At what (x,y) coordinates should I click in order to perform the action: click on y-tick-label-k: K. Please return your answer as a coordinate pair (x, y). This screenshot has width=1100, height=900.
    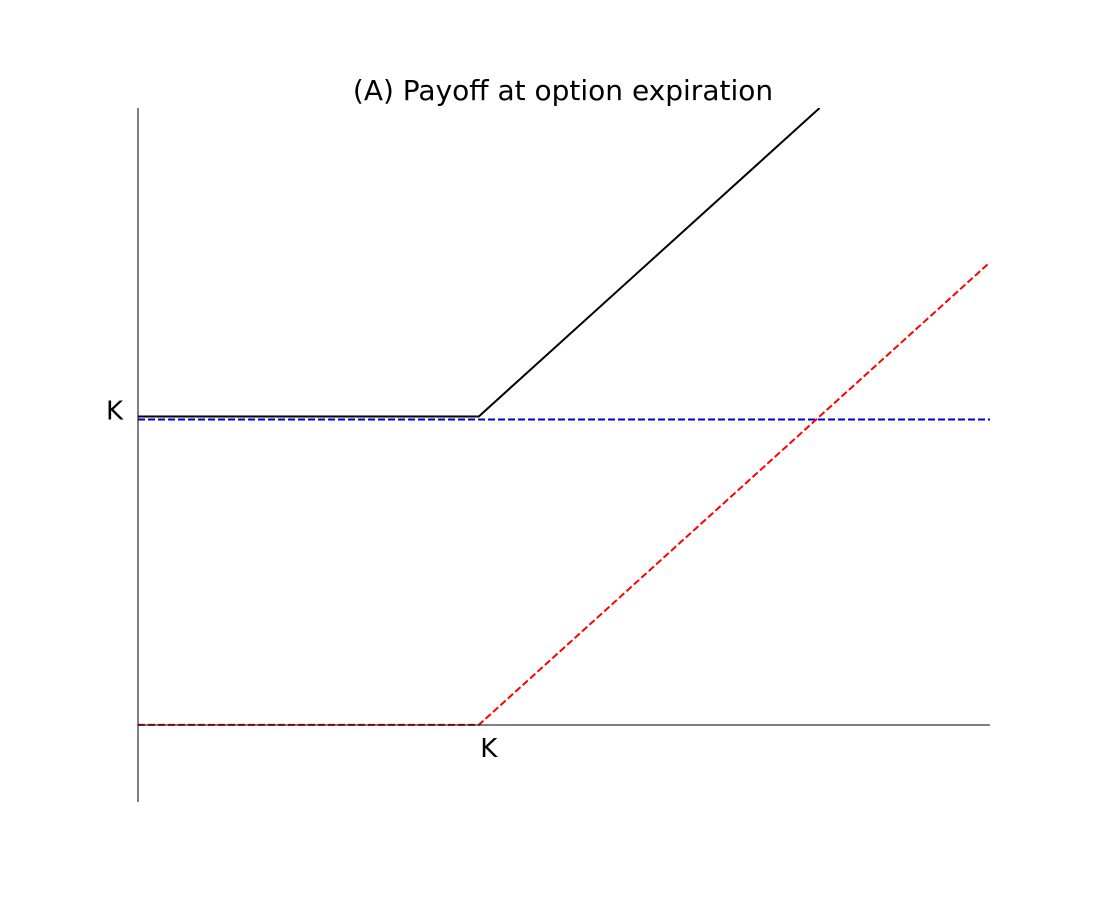
    Looking at the image, I should click on (115, 411).